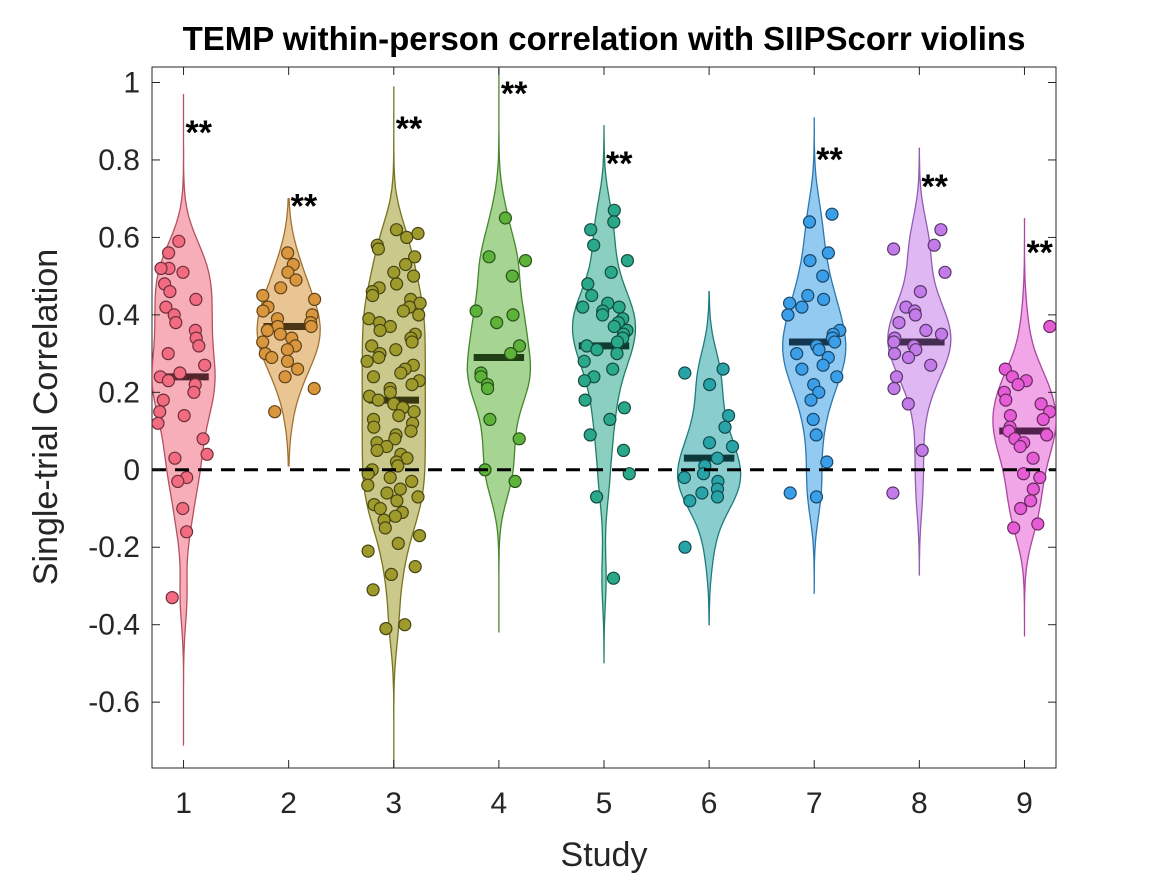 Image resolution: width=1167 pixels, height=875 pixels. Describe the element at coordinates (131, 82) in the screenshot. I see `y-tick-label: 1` at that location.